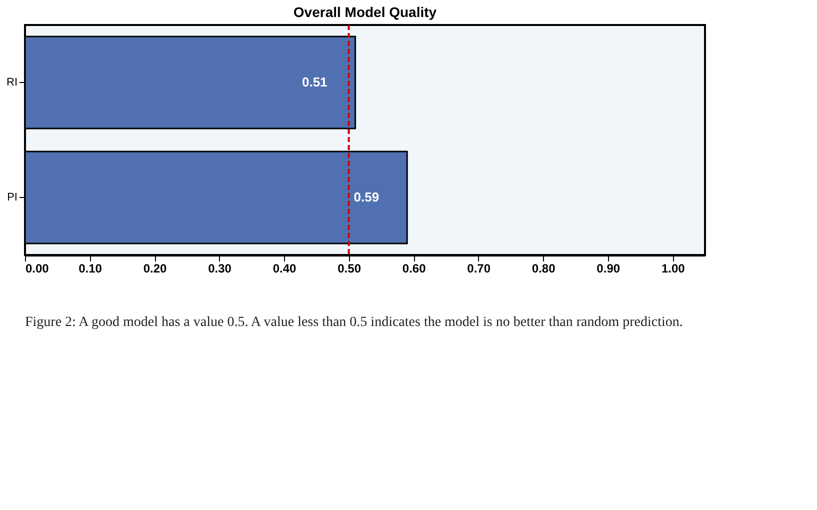 The image size is (817, 510). What do you see at coordinates (155, 269) in the screenshot?
I see `x-tick-label: 0.20` at bounding box center [155, 269].